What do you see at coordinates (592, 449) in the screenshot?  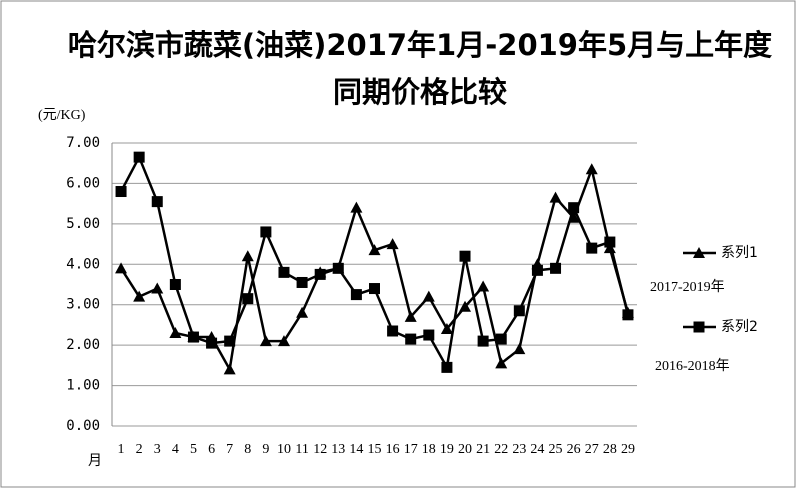 I see `x-tick-label: 27` at bounding box center [592, 449].